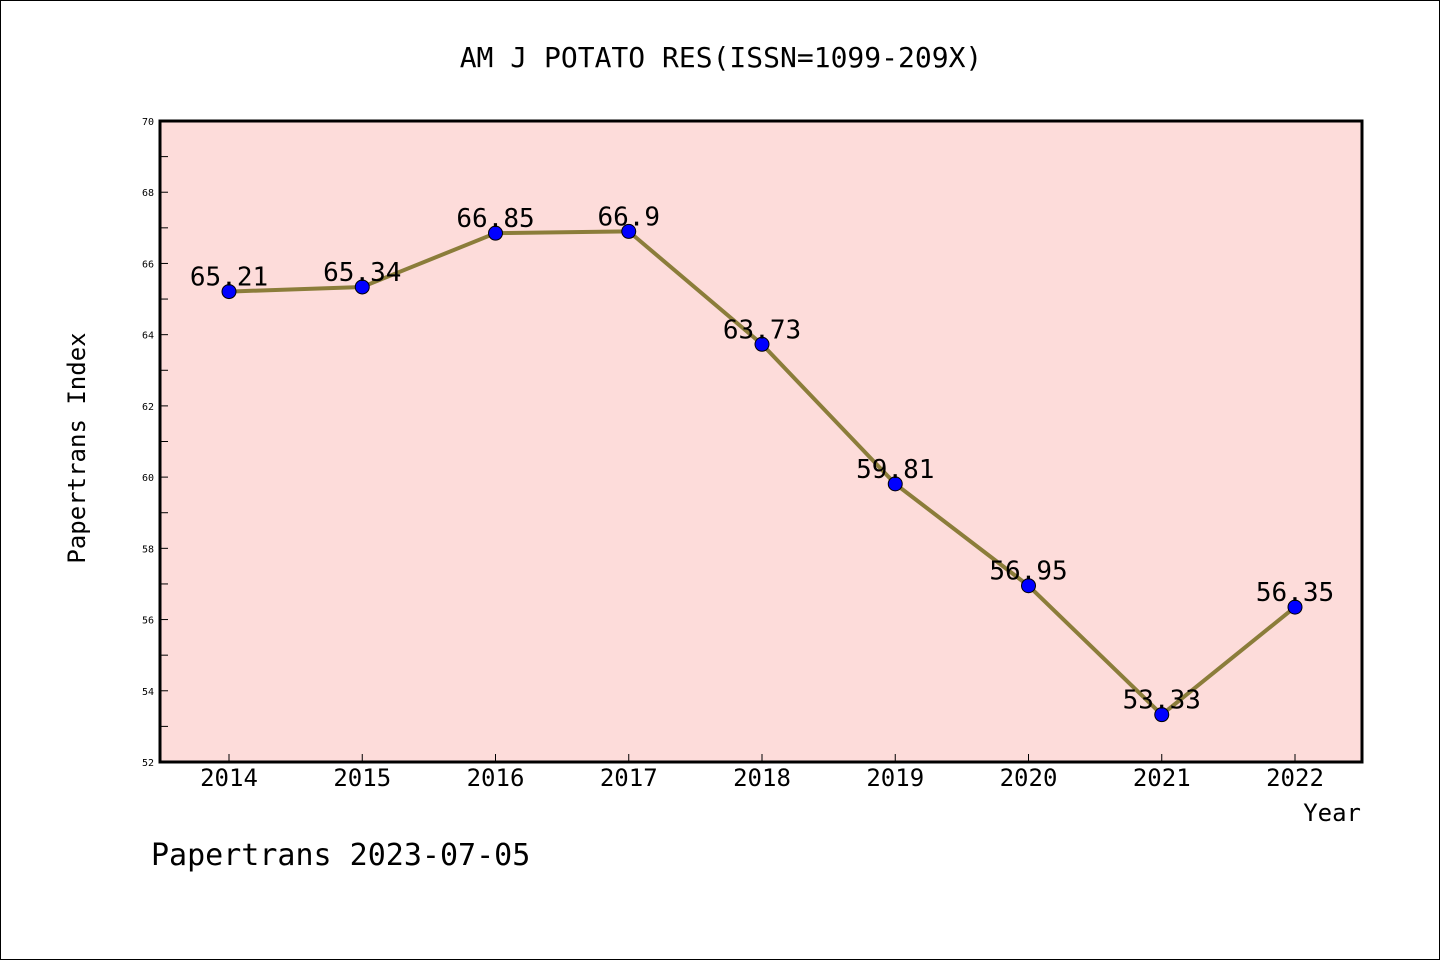 The height and width of the screenshot is (964, 1440). I want to click on x-tick-label: 2017, so click(629, 778).